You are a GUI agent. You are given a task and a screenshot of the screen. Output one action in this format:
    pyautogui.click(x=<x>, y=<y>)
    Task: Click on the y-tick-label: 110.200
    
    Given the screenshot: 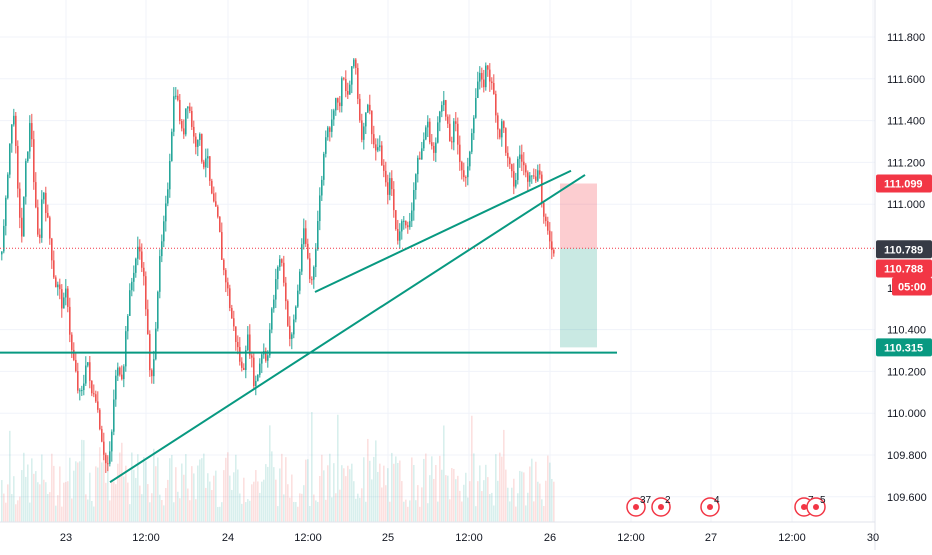 What is the action you would take?
    pyautogui.click(x=906, y=372)
    